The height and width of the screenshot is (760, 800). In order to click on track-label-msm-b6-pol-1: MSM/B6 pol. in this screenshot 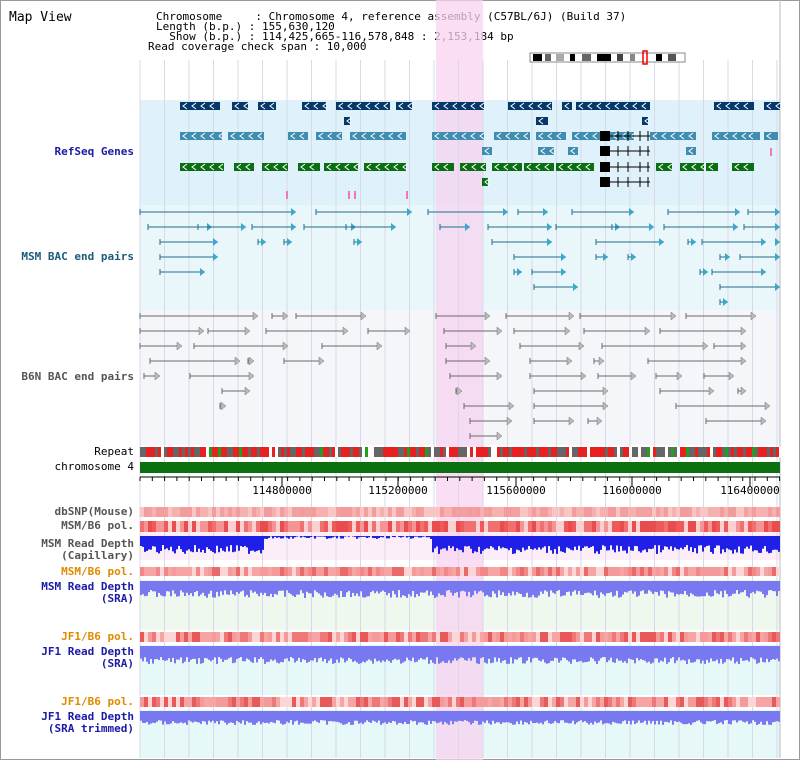, I will do `click(97, 525)`.